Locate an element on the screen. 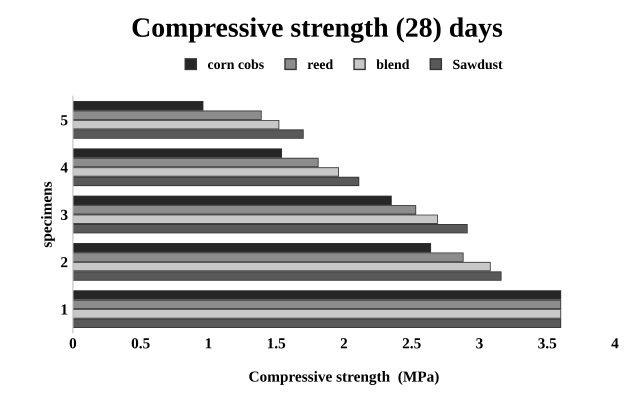 Image resolution: width=634 pixels, height=401 pixels. y-tick-label: 5 is located at coordinates (64, 120).